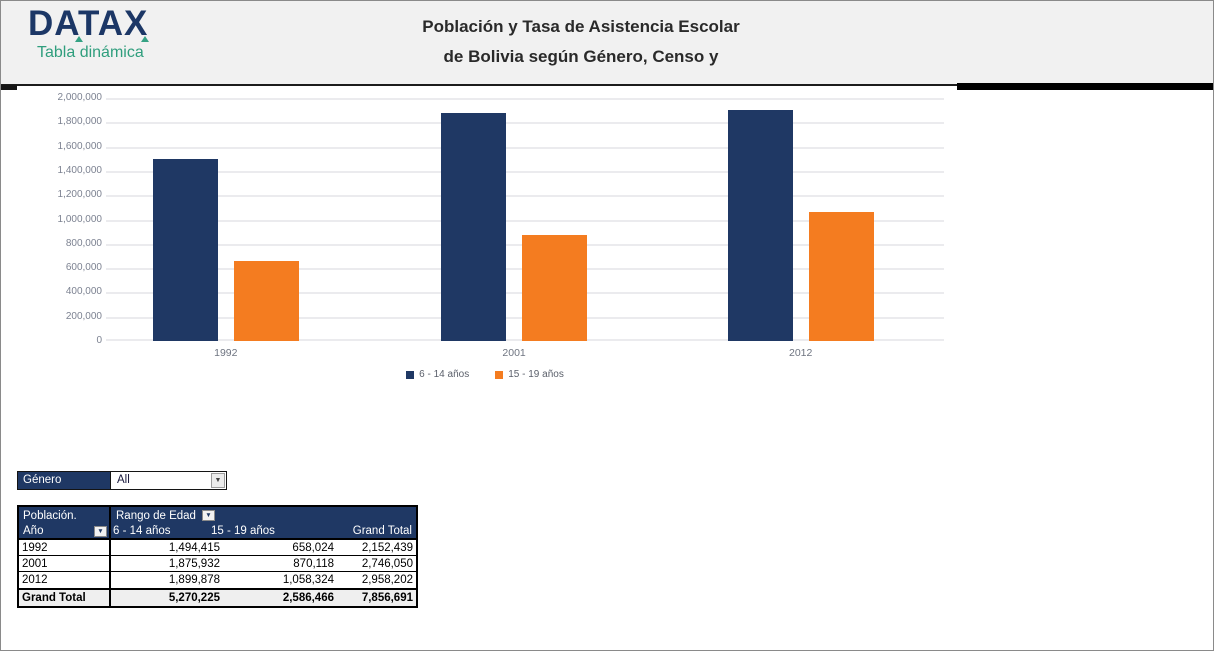  Describe the element at coordinates (313, 547) in the screenshot. I see `cell-value: 658,024` at that location.